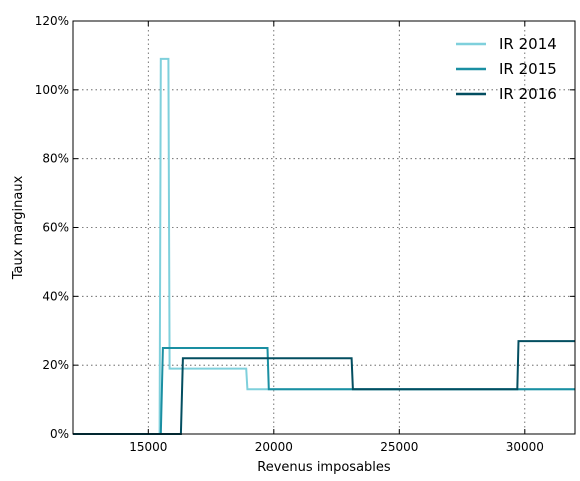  I want to click on y-tick-label: 60%, so click(55, 228).